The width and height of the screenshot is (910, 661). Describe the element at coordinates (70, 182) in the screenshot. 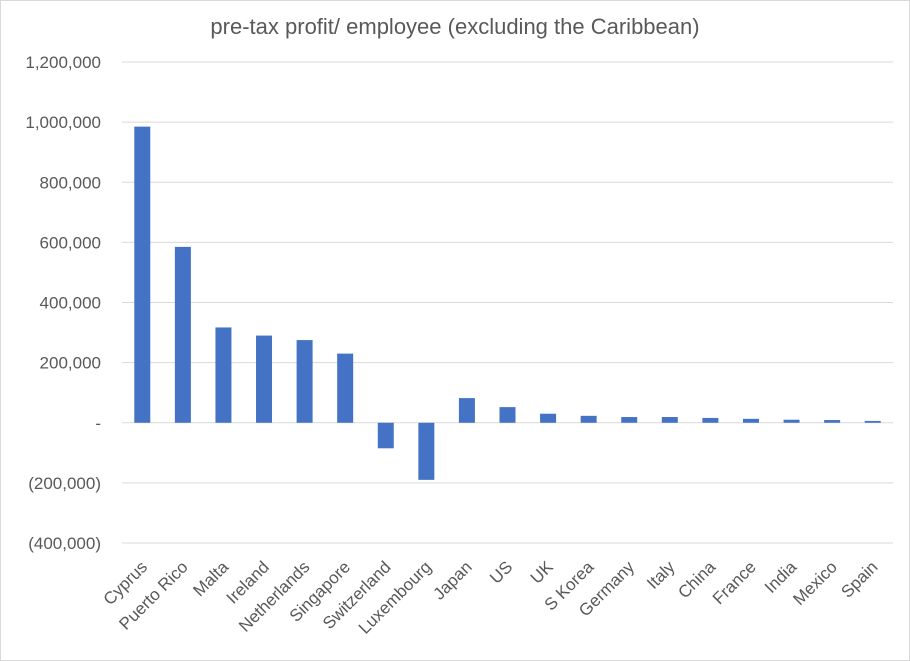

I see `y-tick-label: 800,000` at that location.